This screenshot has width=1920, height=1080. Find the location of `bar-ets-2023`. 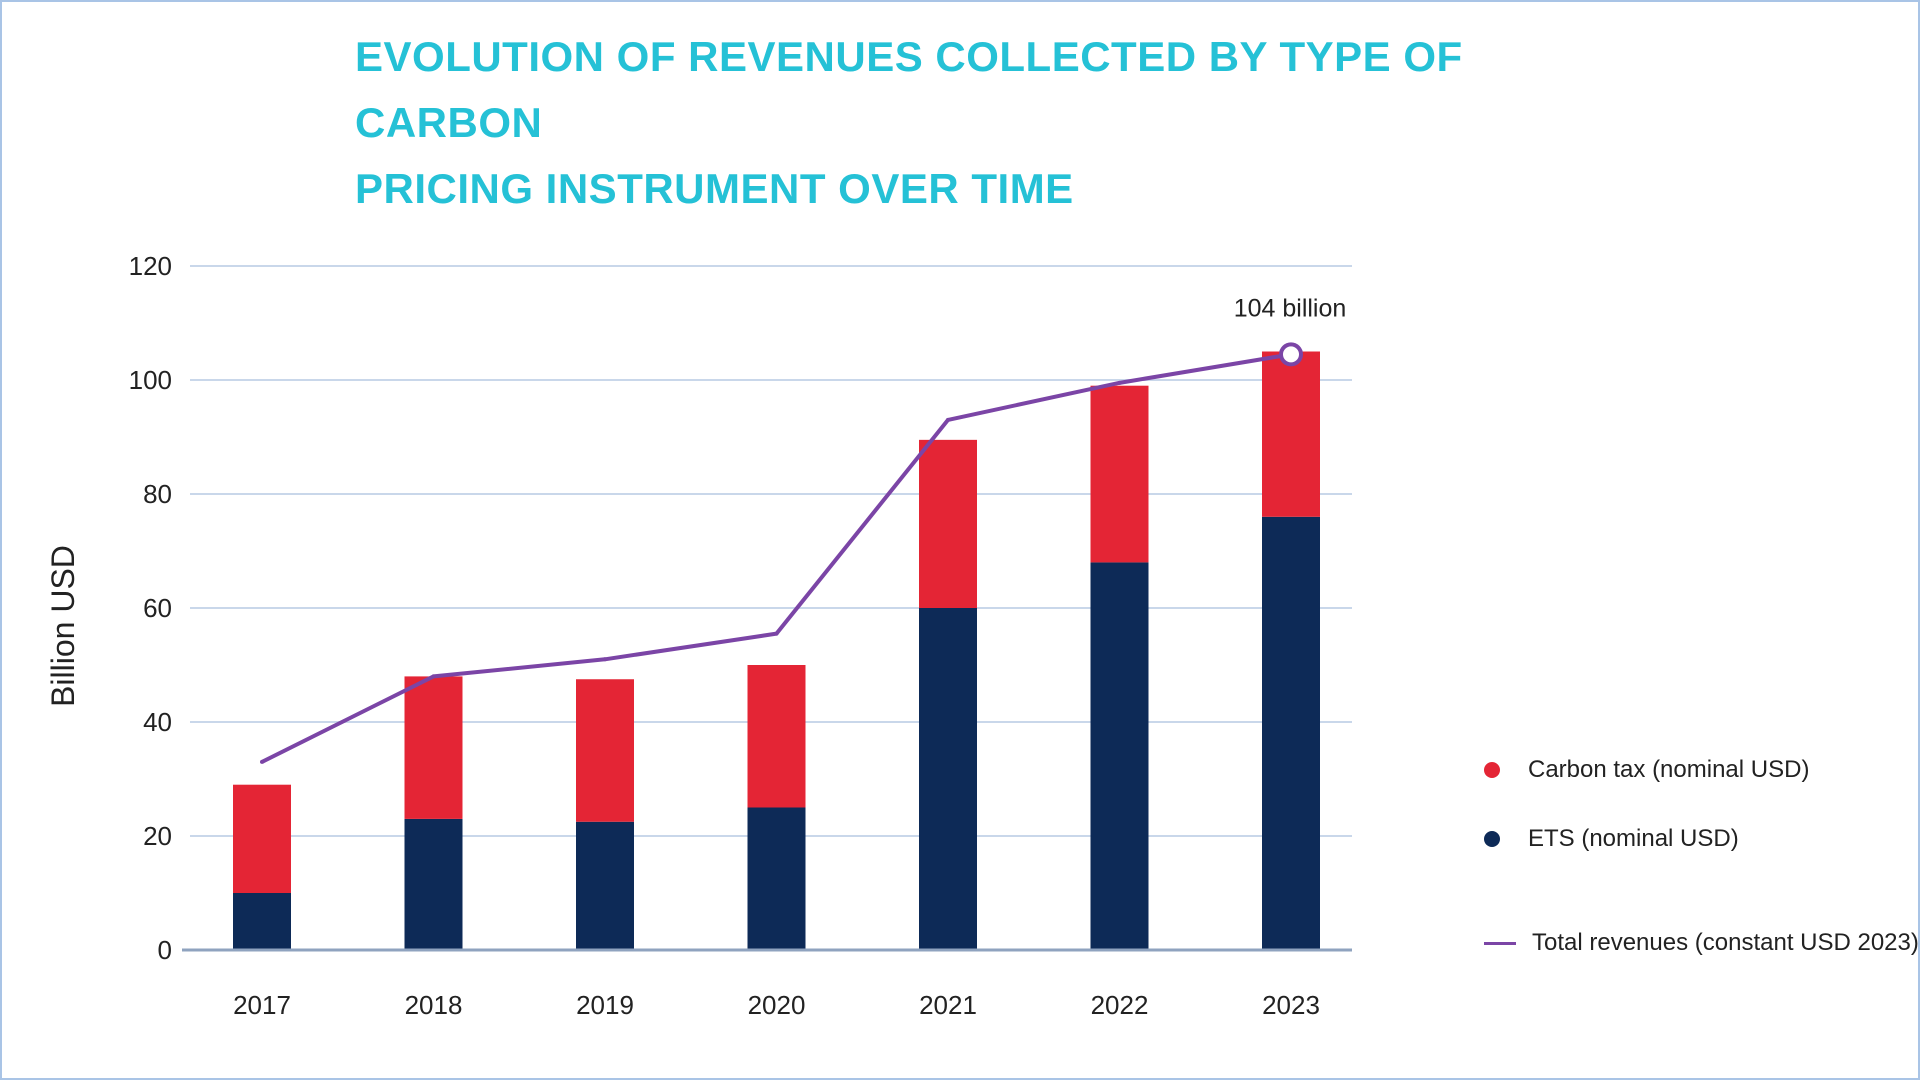

bar-ets-2023 is located at coordinates (1291, 733).